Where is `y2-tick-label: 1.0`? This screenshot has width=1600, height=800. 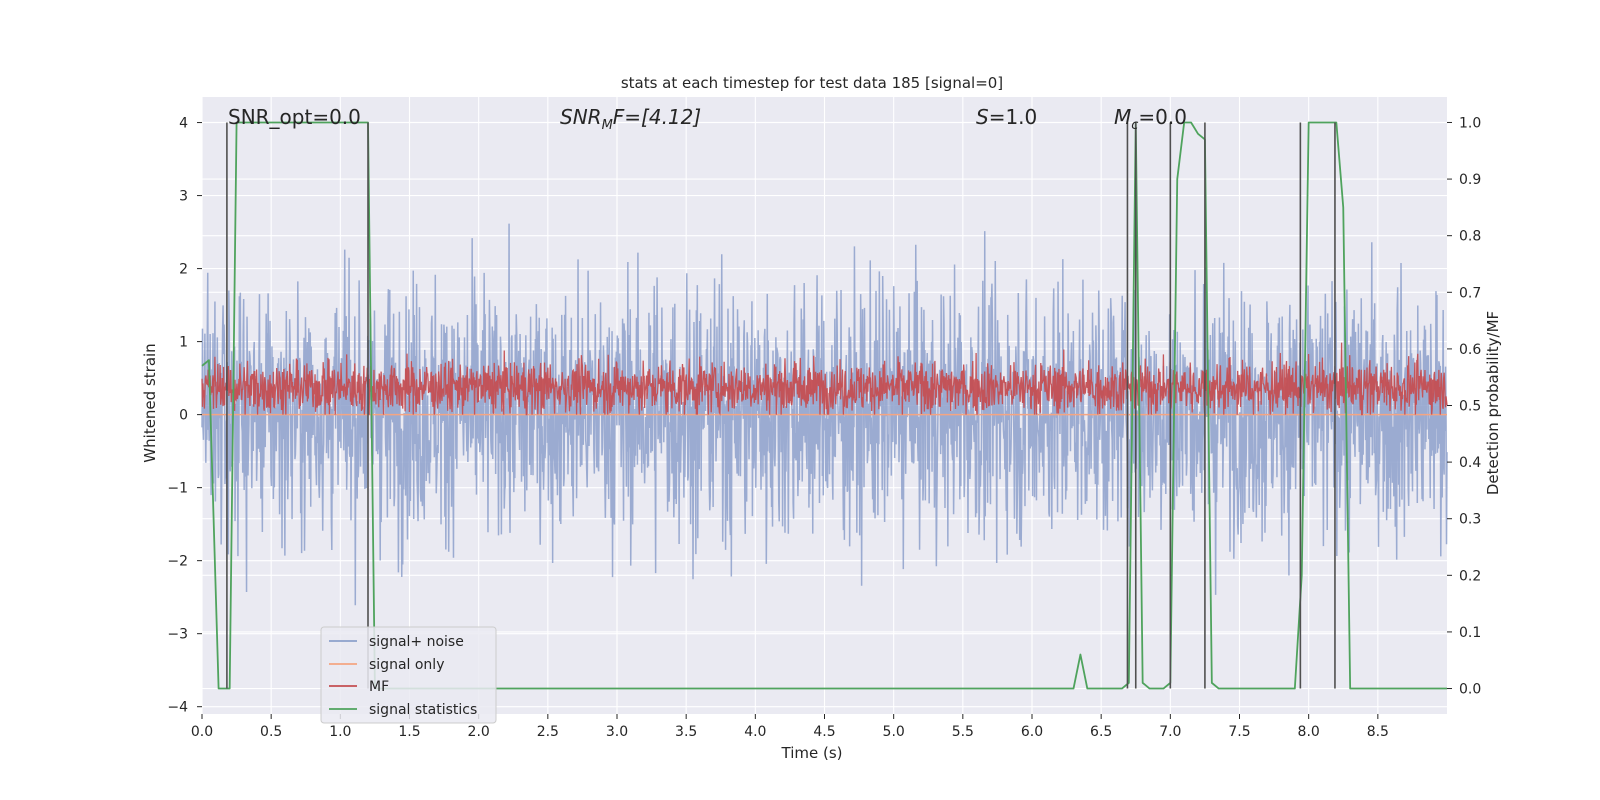
y2-tick-label: 1.0 is located at coordinates (1470, 123).